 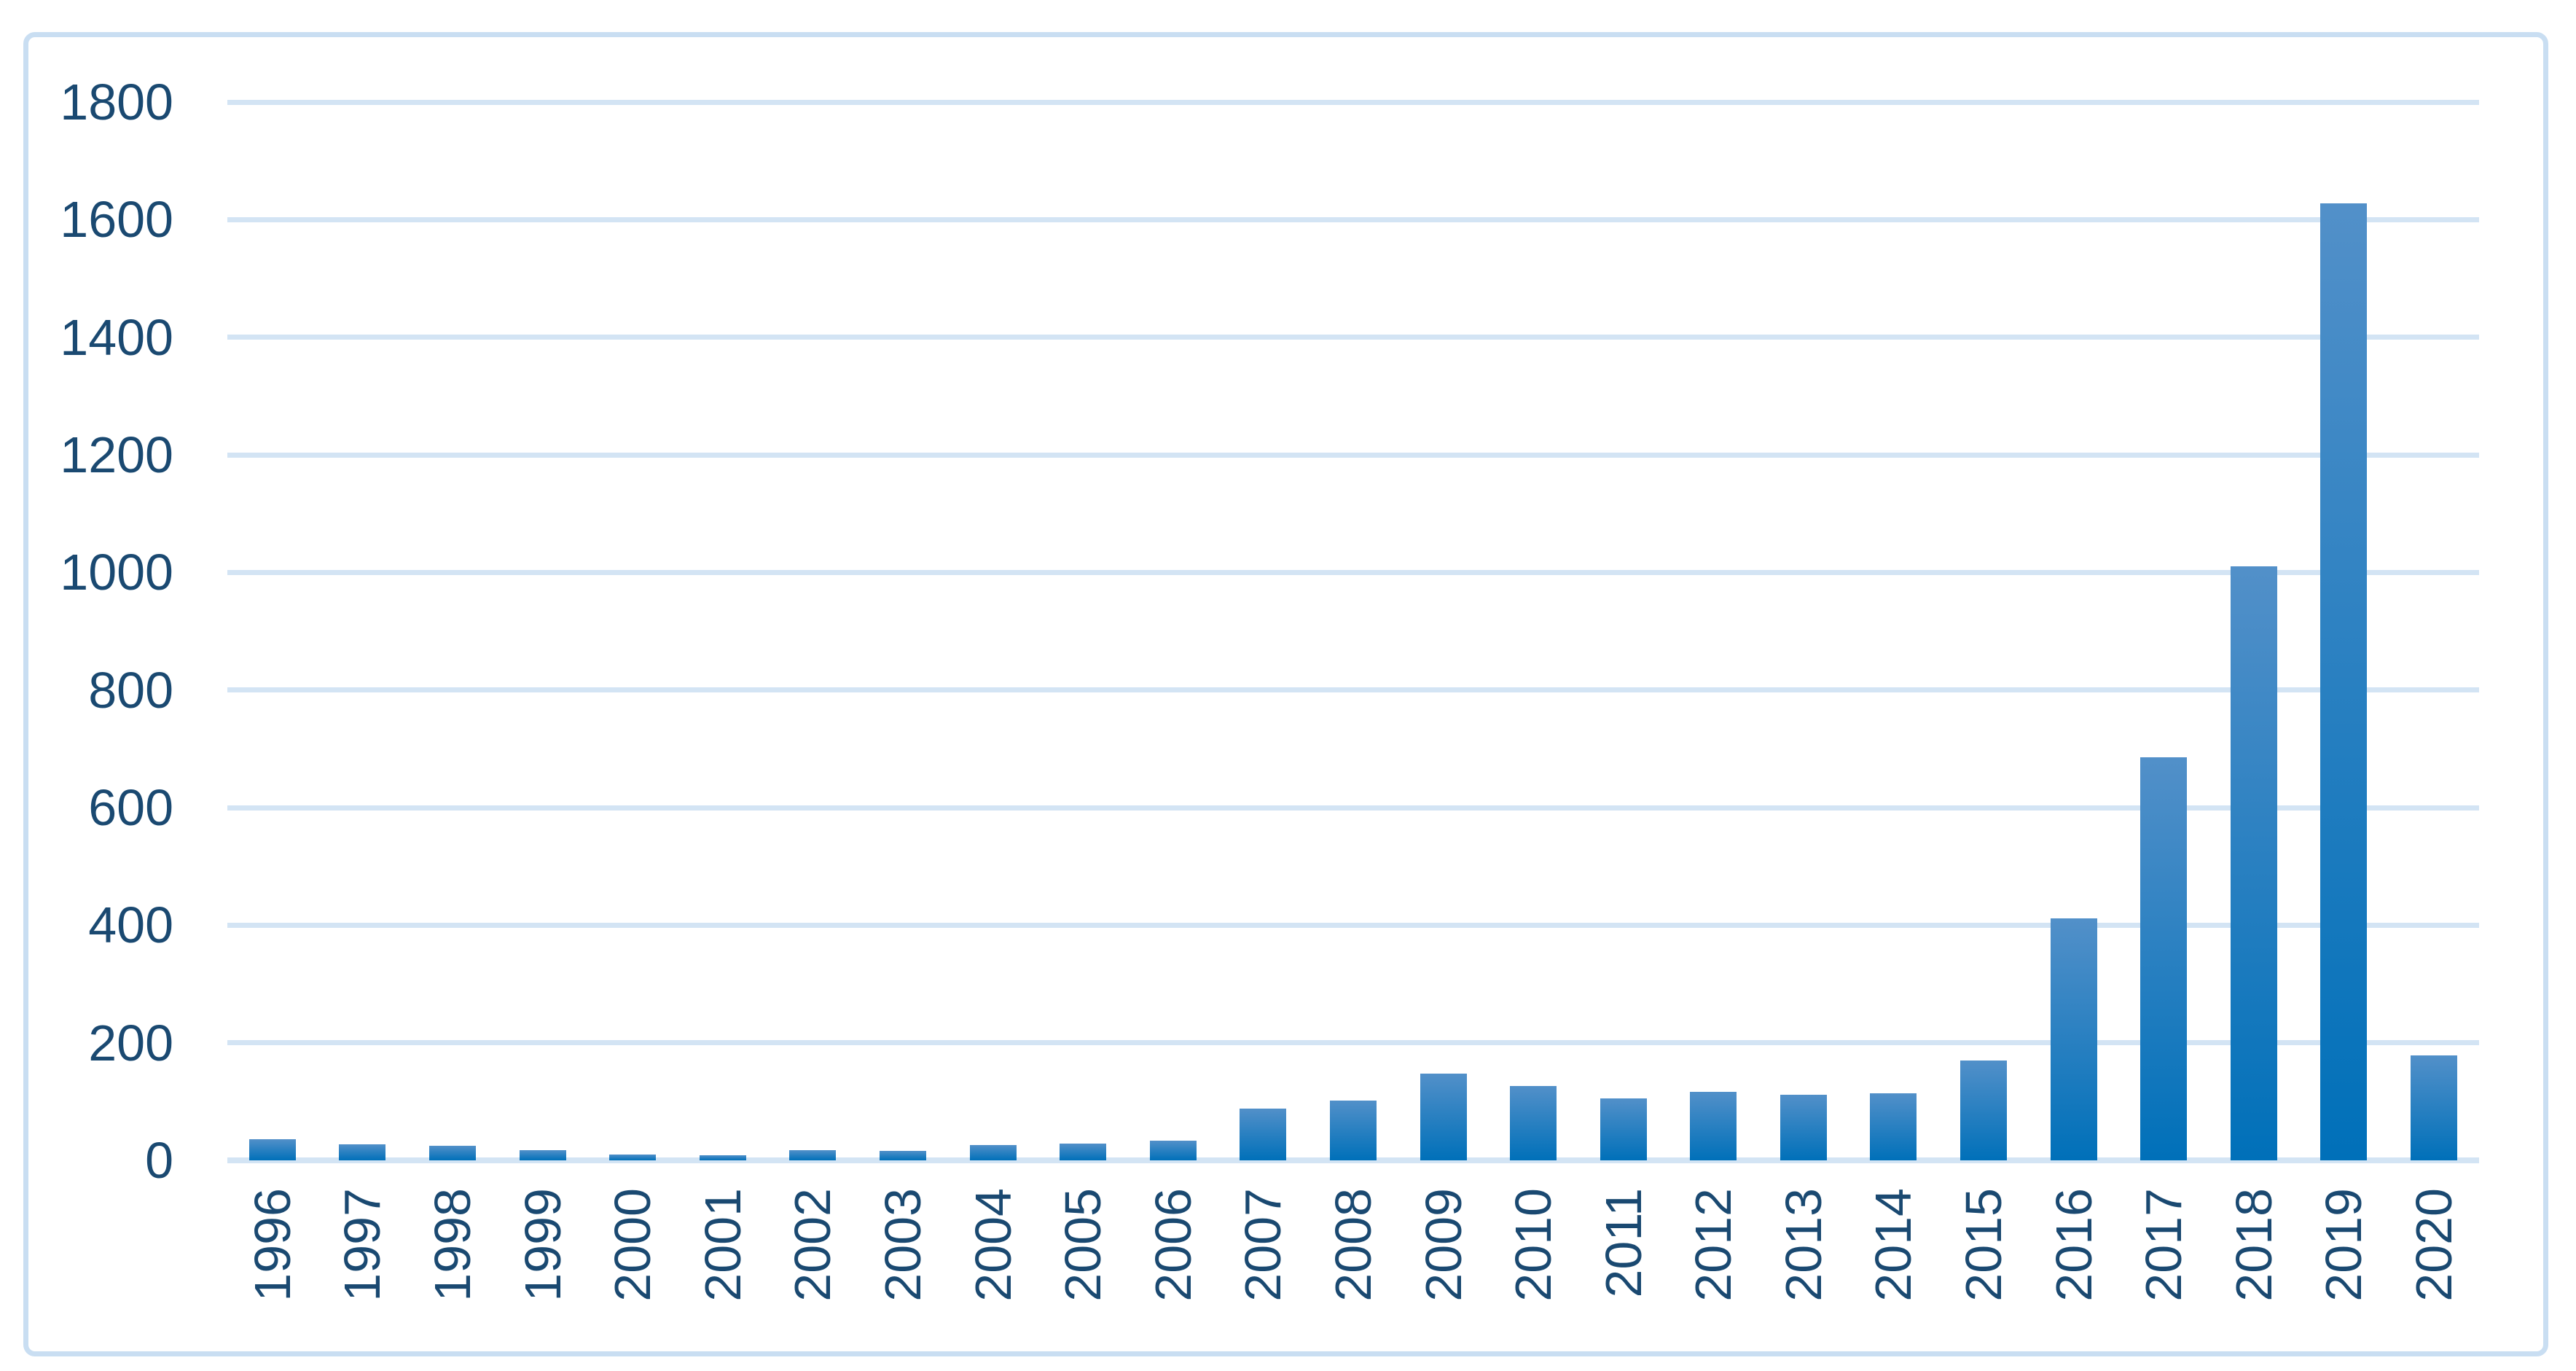 I want to click on bar-2009, so click(x=1443, y=1116).